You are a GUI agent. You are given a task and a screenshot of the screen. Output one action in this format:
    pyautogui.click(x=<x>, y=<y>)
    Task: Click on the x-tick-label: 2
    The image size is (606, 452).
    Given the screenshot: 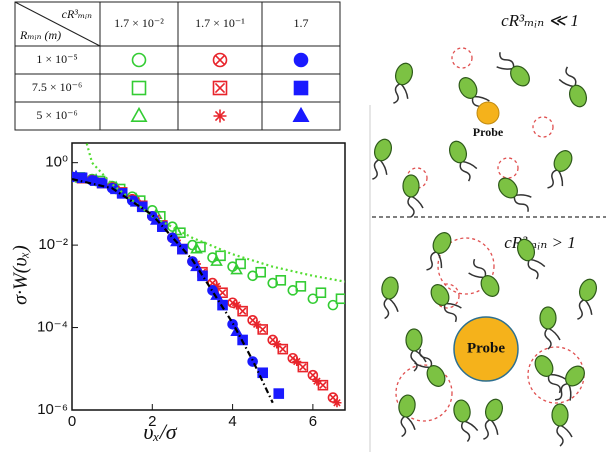 What is the action you would take?
    pyautogui.click(x=152, y=421)
    